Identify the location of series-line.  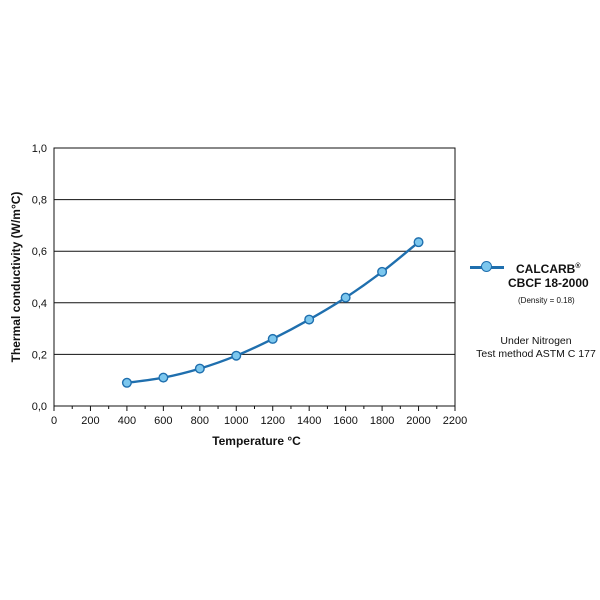
(273, 312).